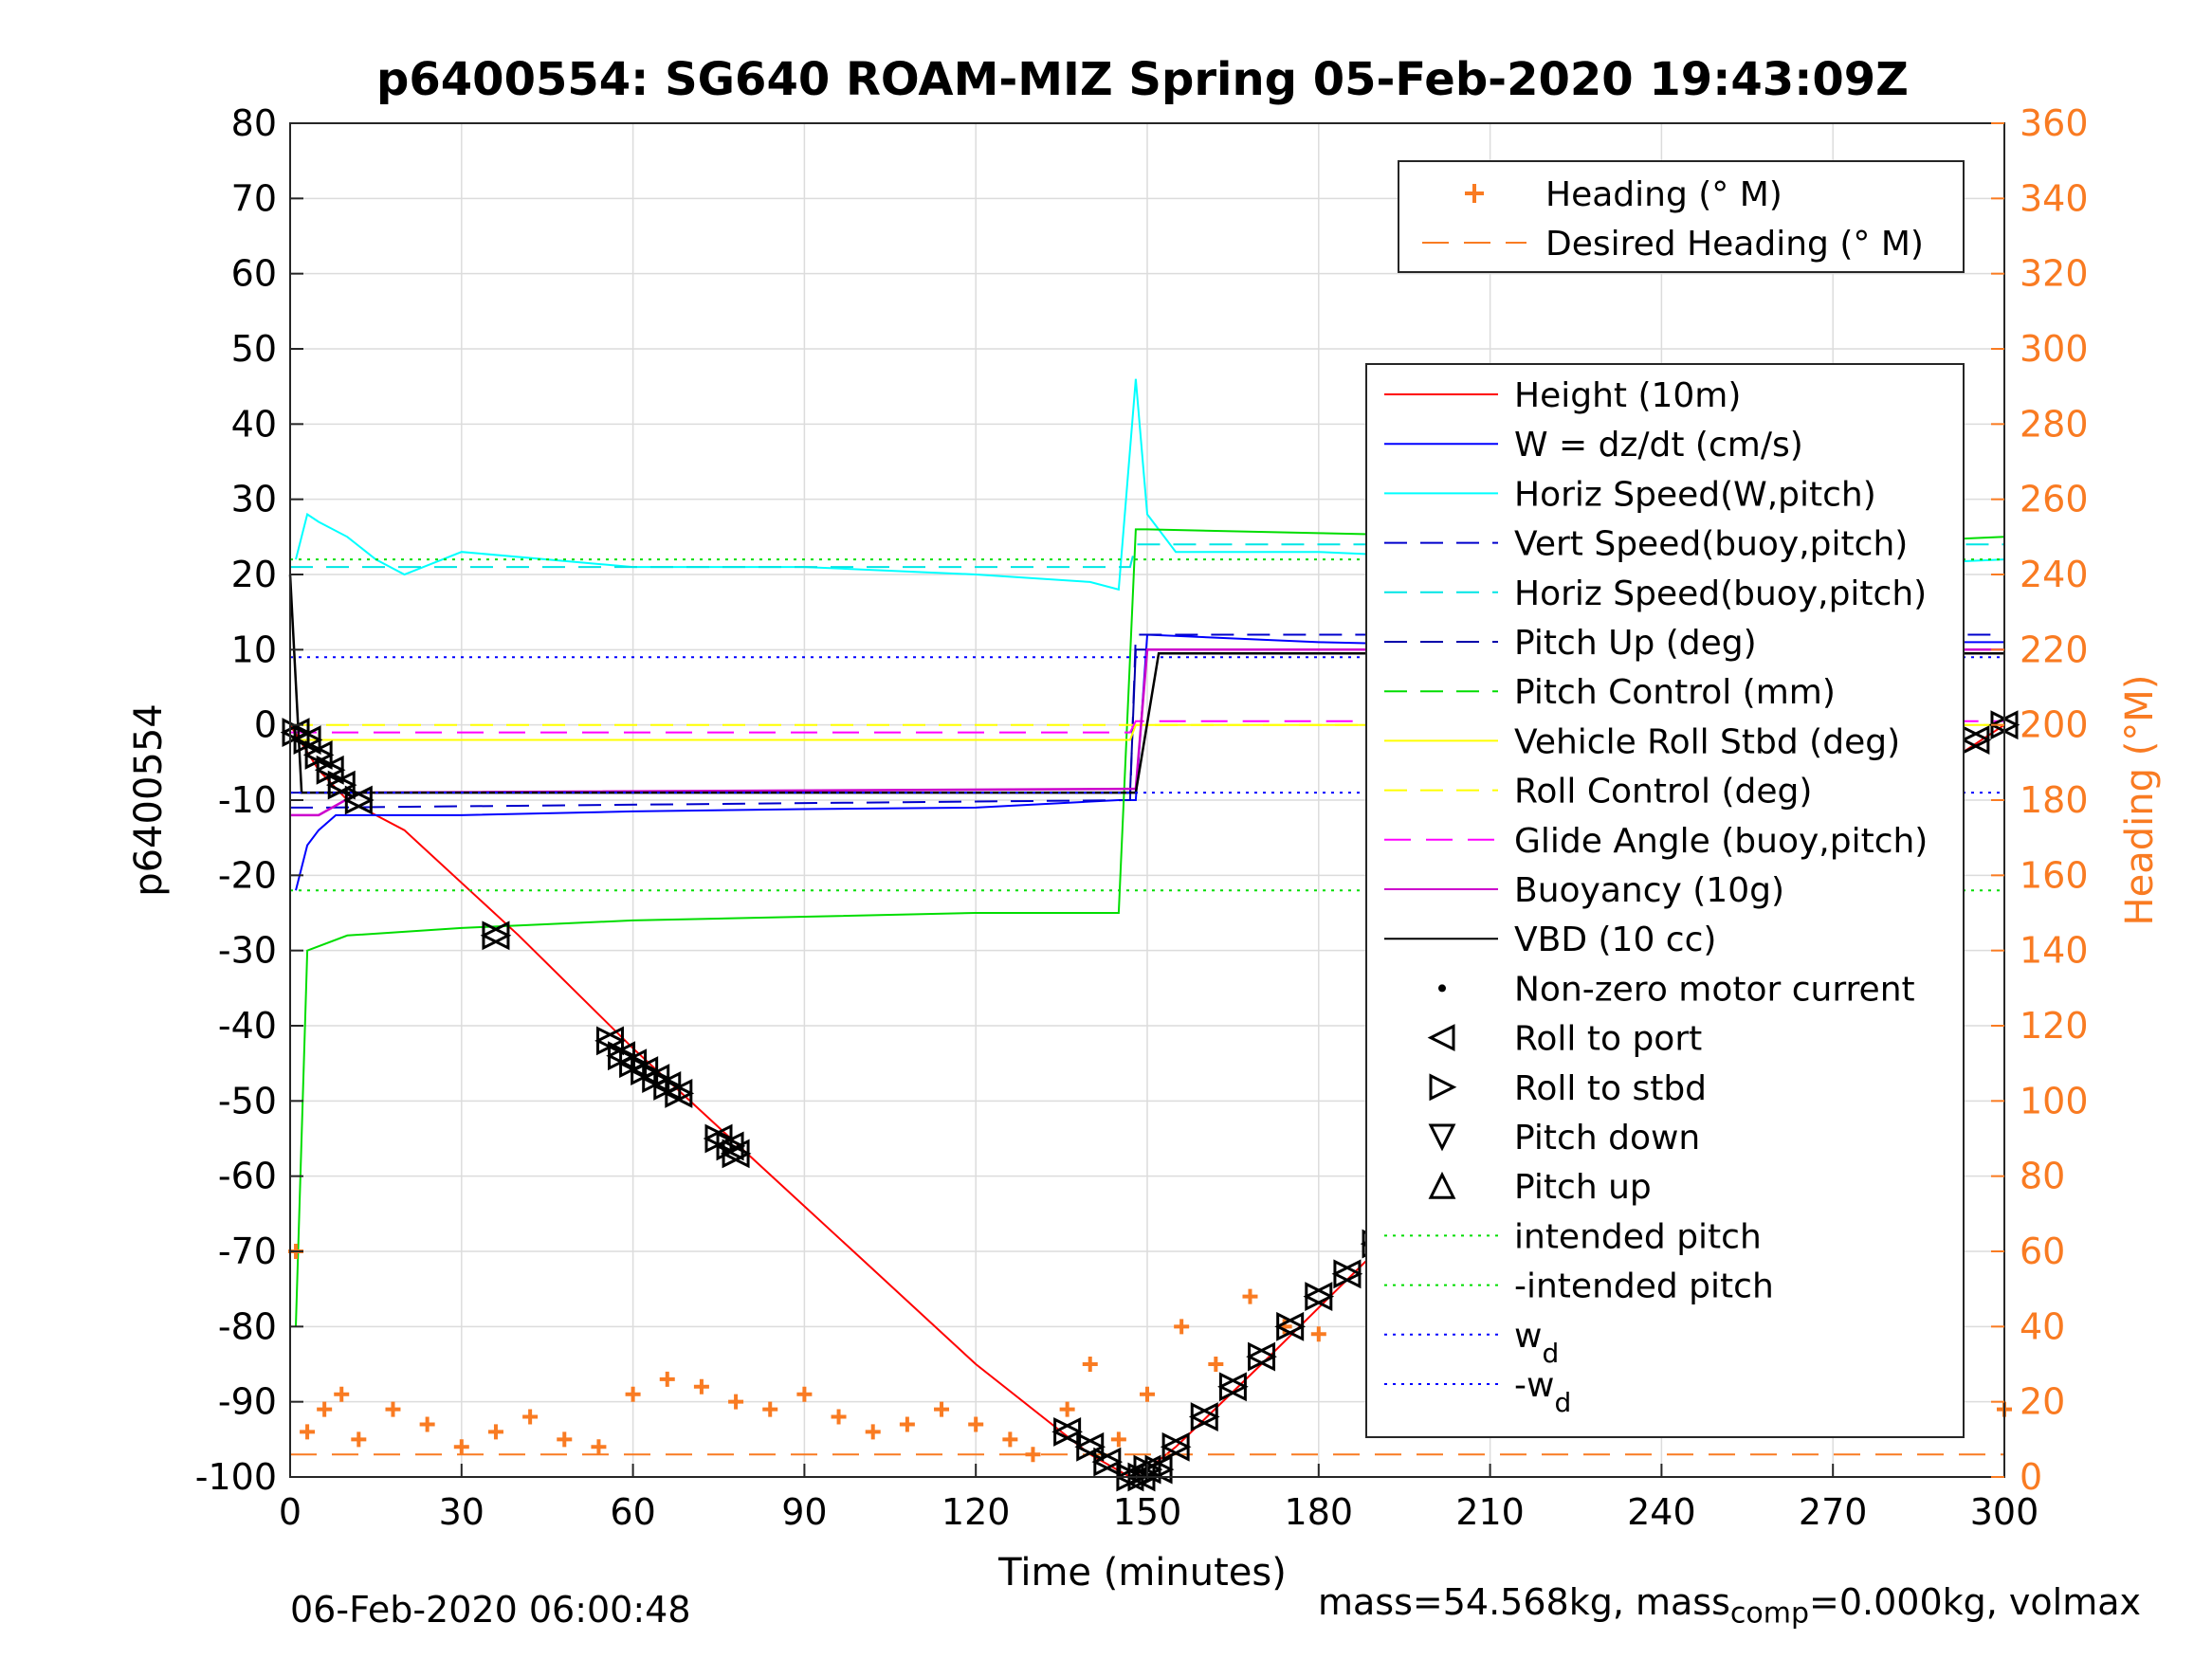  Describe the element at coordinates (2042, 1251) in the screenshot. I see `y2-tick-label: 60` at that location.